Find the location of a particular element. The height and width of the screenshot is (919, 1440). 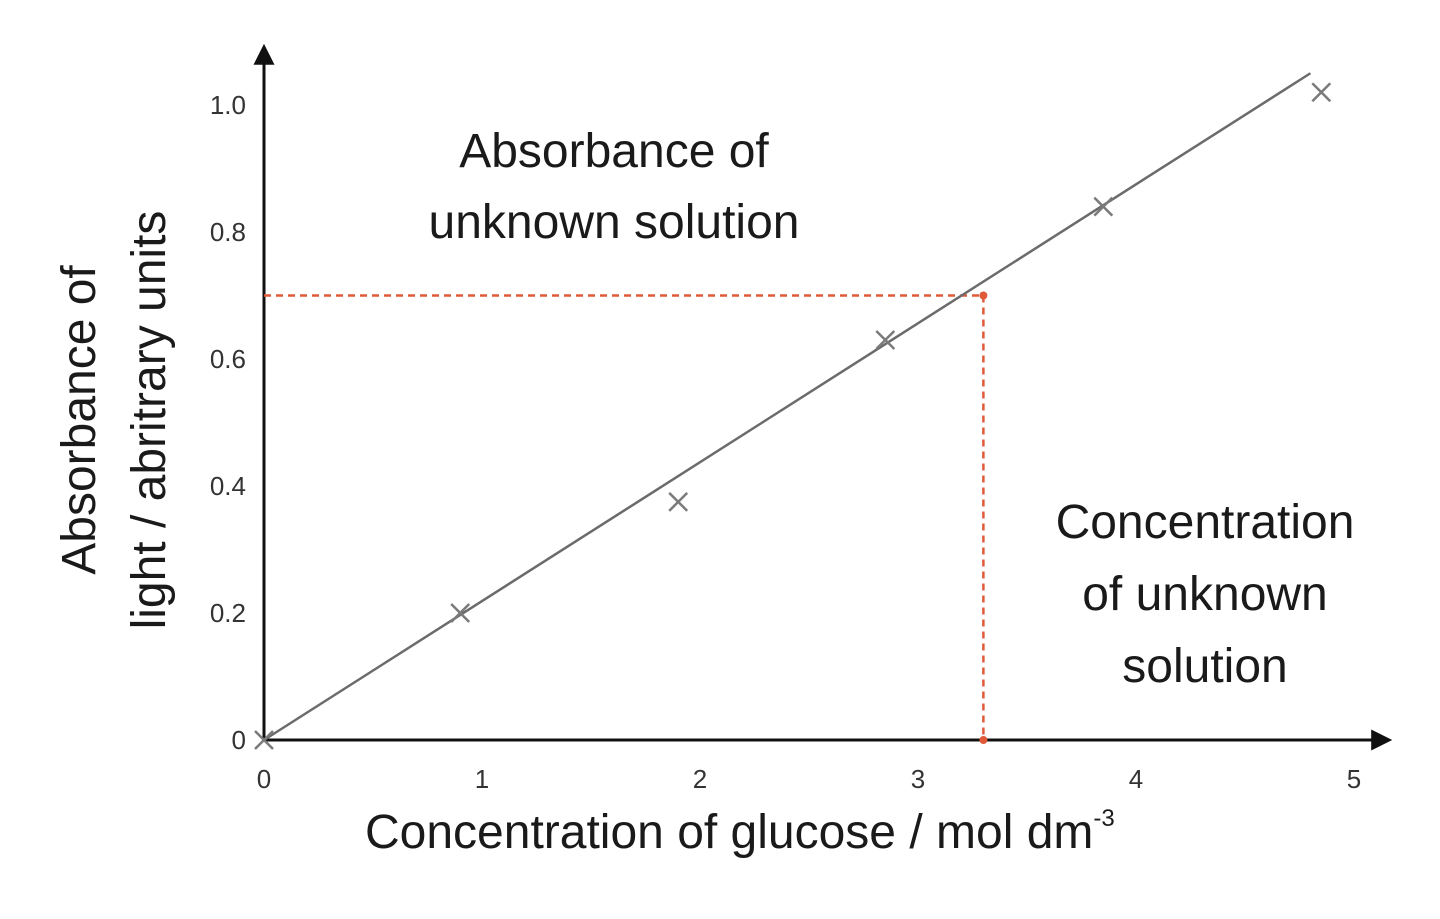

absorbance-annotation: Absorbance of unknown solution is located at coordinates (614, 187).